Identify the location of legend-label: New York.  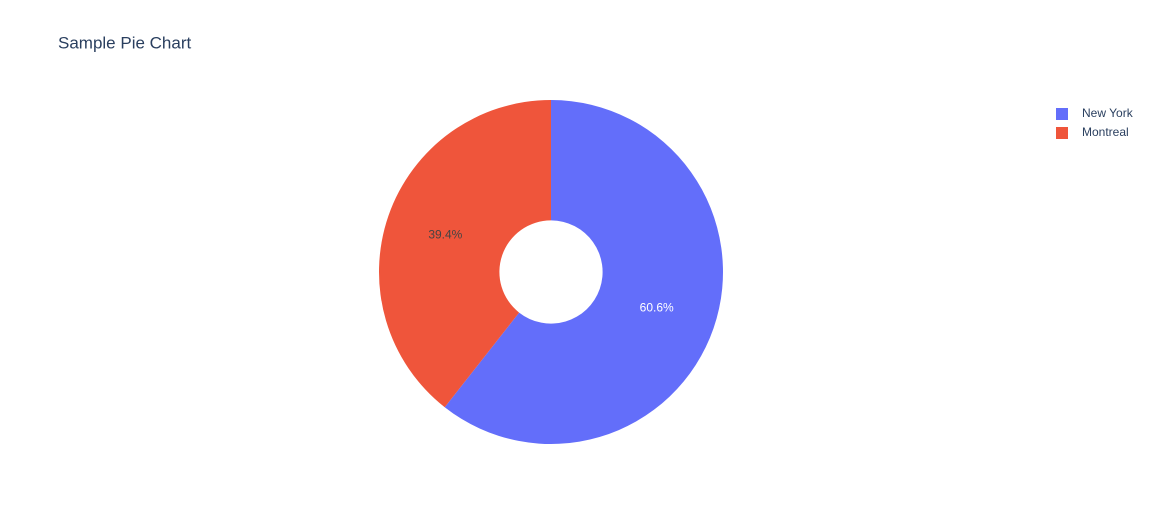
(1108, 113).